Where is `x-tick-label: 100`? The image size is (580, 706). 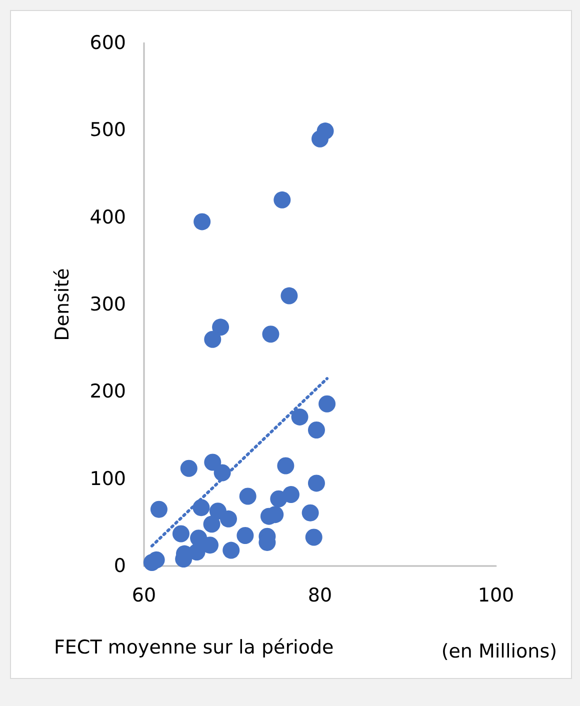
x-tick-label: 100 is located at coordinates (496, 595).